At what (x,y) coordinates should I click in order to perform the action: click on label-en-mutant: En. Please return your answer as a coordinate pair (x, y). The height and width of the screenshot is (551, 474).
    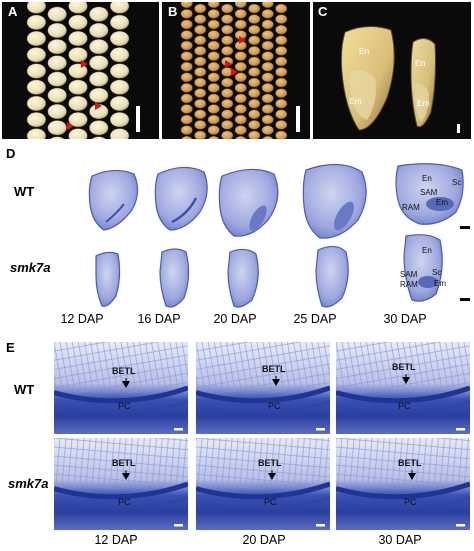
    Looking at the image, I should click on (420, 63).